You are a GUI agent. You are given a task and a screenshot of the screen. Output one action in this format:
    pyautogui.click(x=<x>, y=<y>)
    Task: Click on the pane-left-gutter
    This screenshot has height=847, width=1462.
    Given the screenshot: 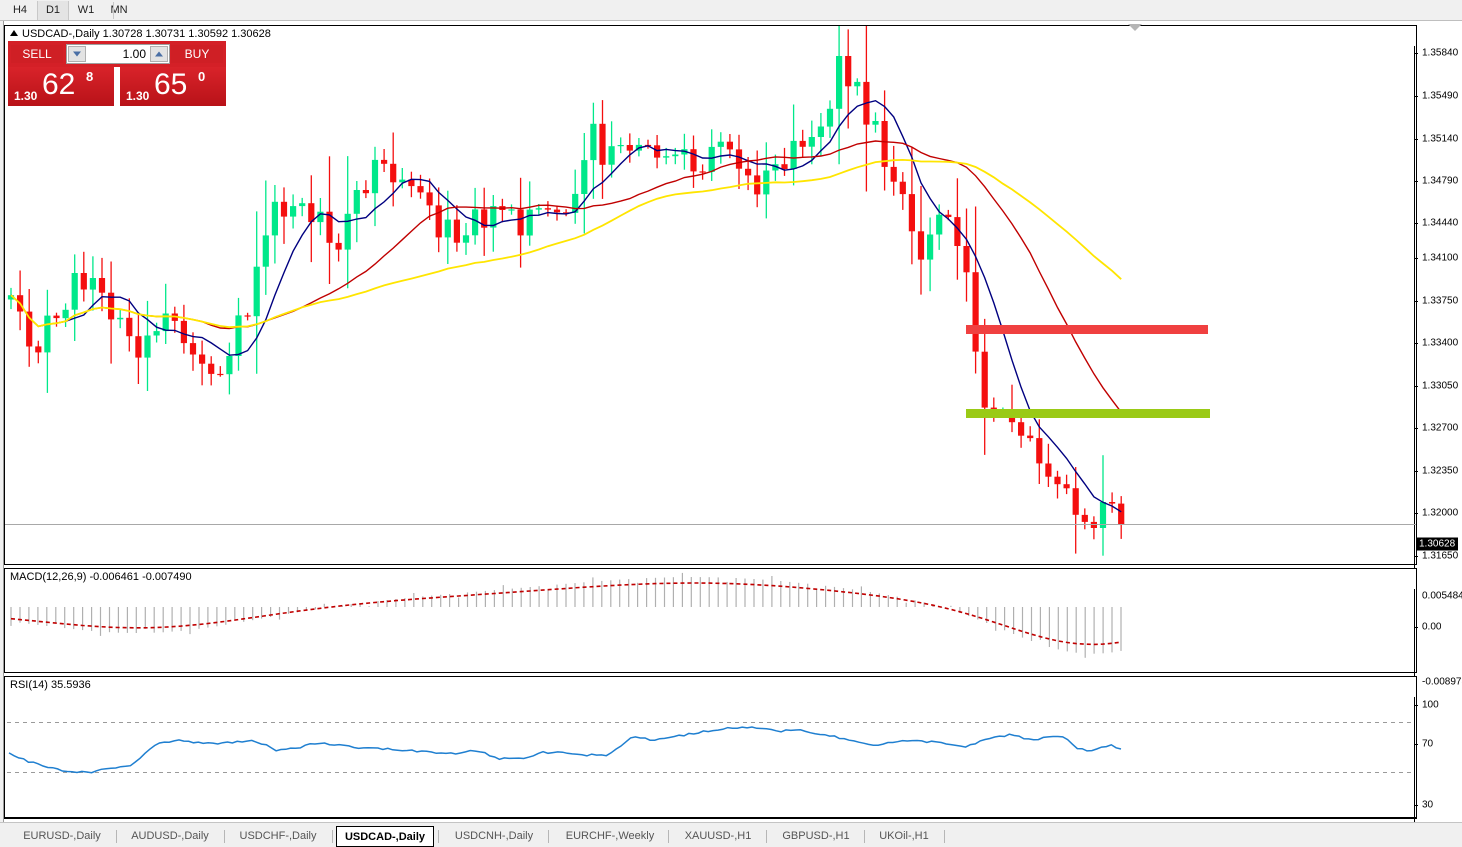 What is the action you would take?
    pyautogui.click(x=2, y=421)
    